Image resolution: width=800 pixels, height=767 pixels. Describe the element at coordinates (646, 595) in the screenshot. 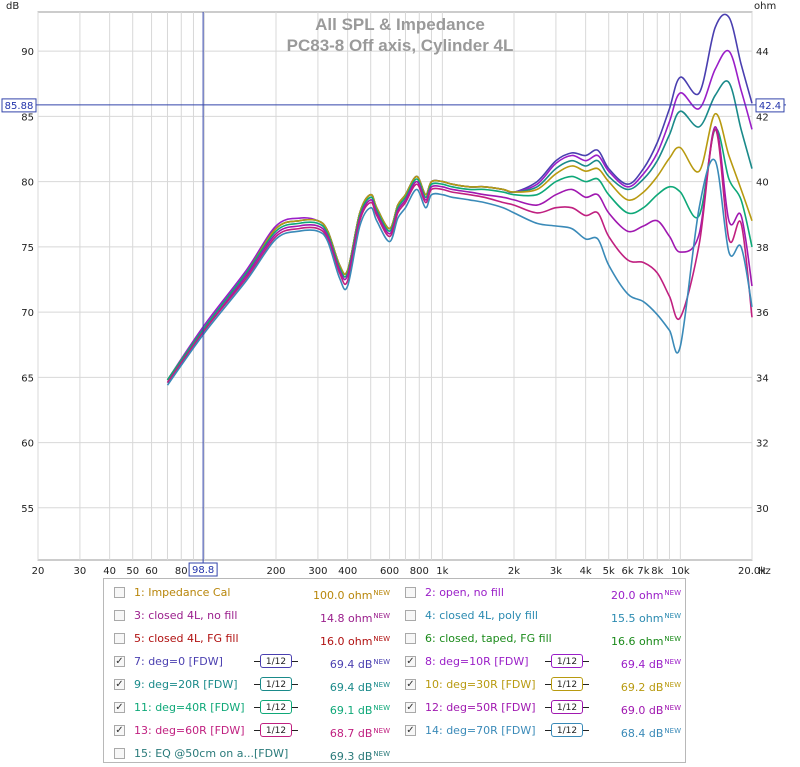

I see `legend-value: 20.0 ohmNEW` at that location.